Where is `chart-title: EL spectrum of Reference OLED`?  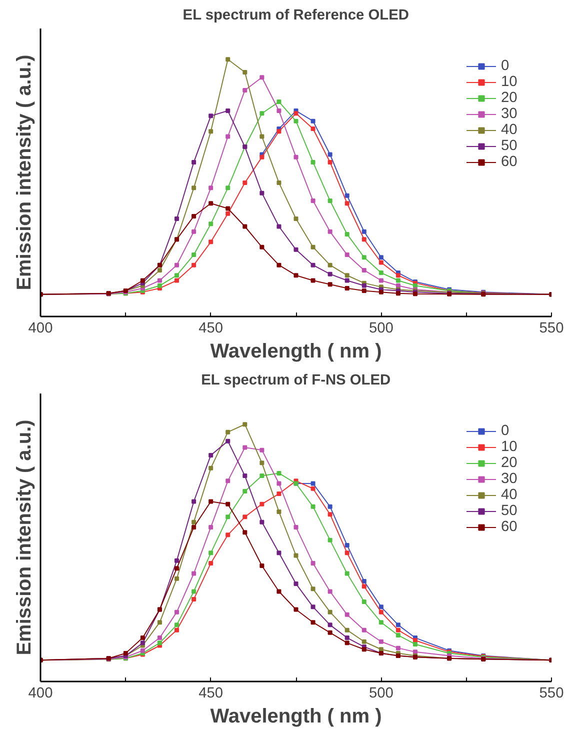 chart-title: EL spectrum of Reference OLED is located at coordinates (295, 16).